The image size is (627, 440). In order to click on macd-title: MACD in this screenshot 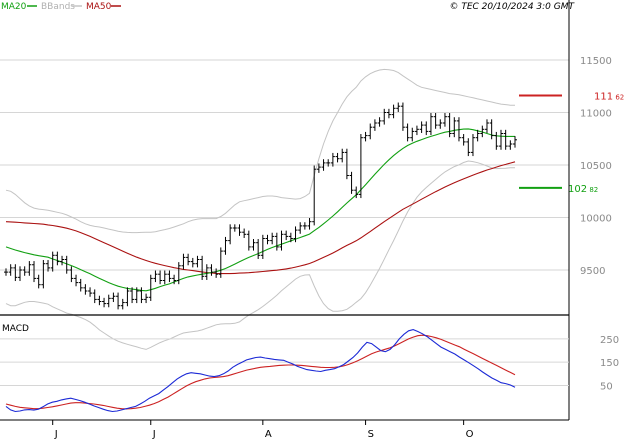, I will do `click(15, 329)`.